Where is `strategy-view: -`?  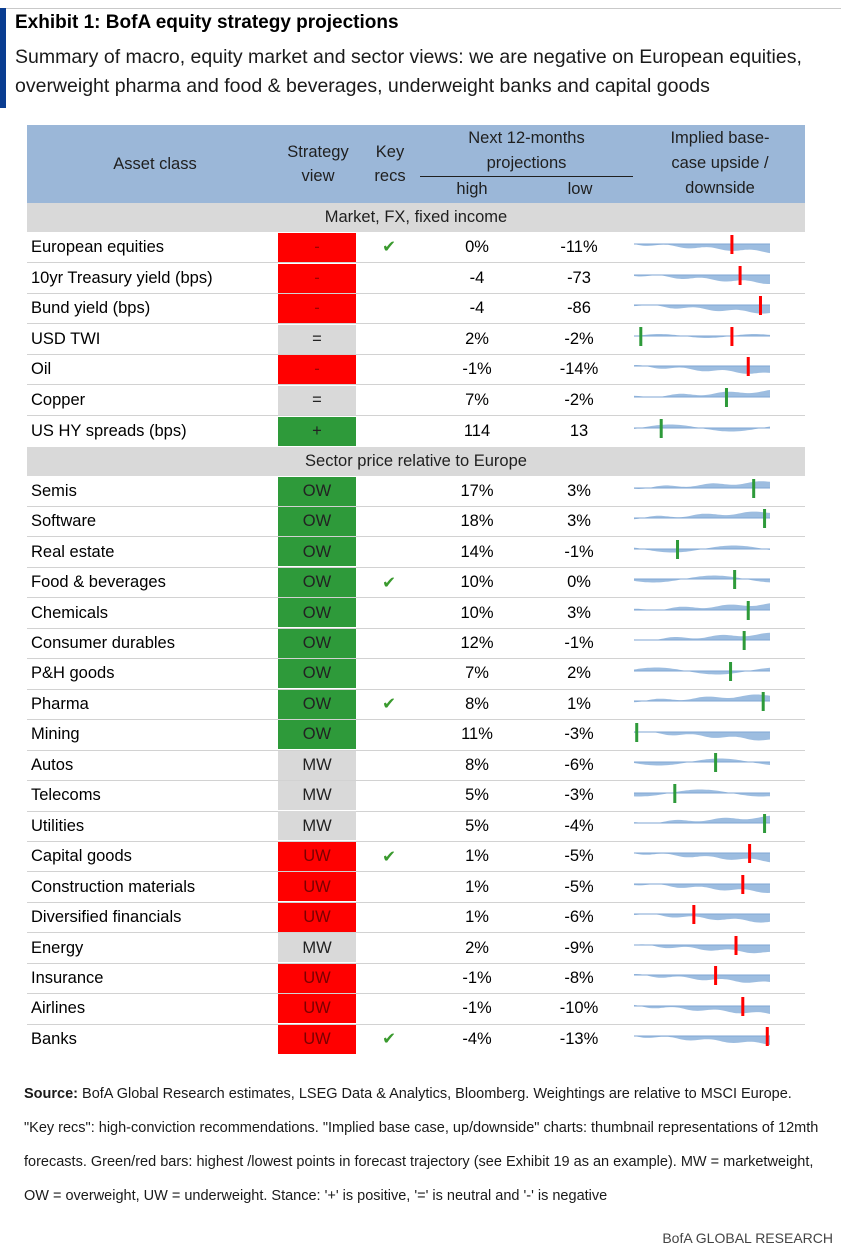 strategy-view: - is located at coordinates (317, 368).